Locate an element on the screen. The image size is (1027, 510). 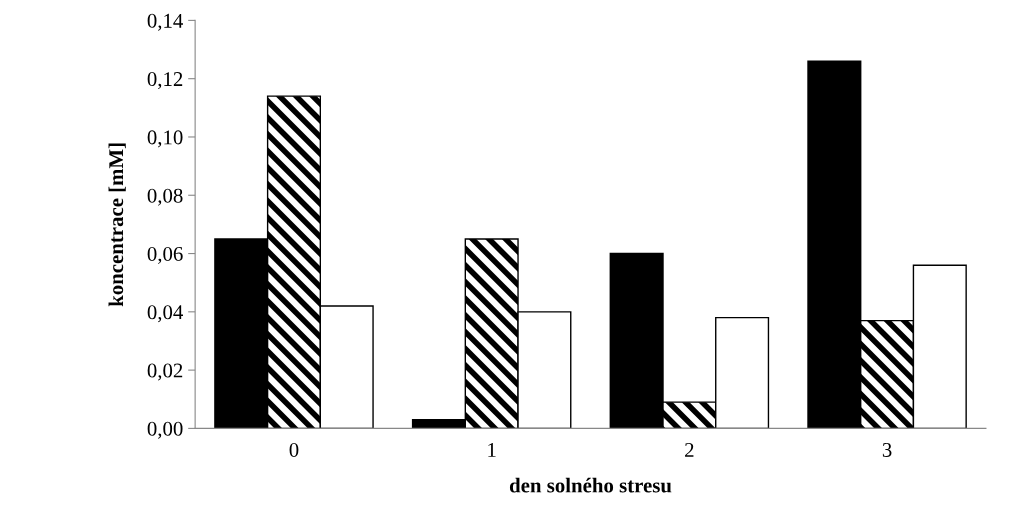
y-tick-label: 0,14 is located at coordinates (165, 22).